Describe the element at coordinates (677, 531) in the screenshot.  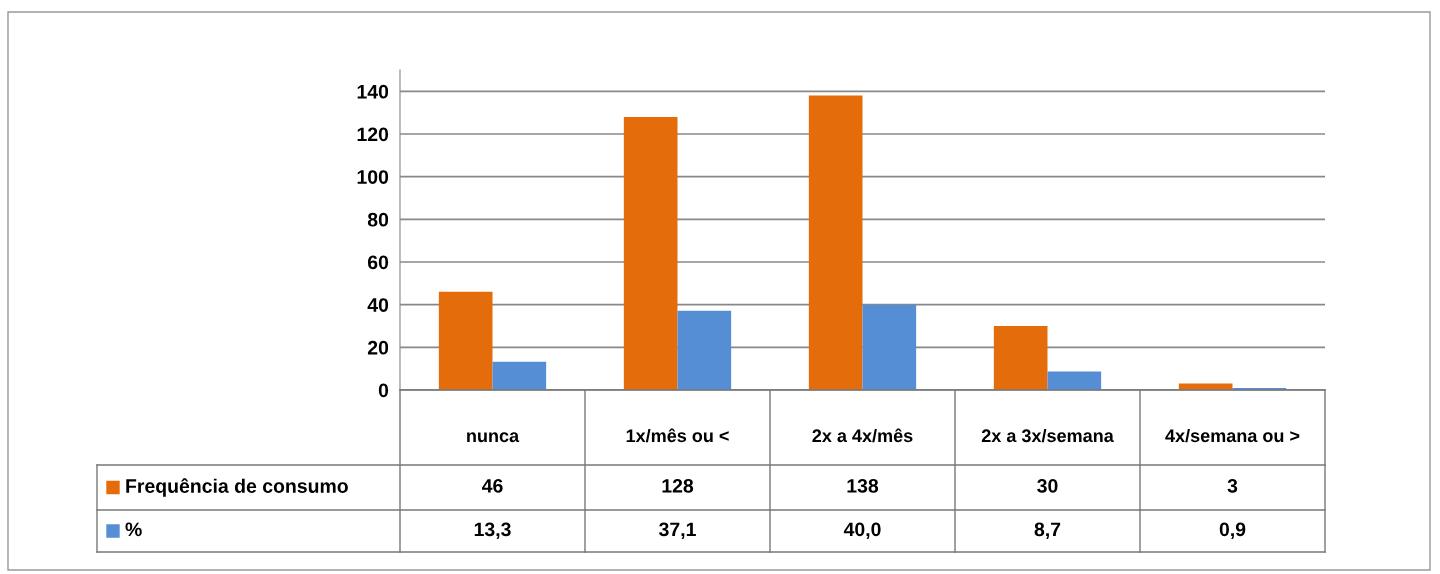
I see `data-label: 37,1` at that location.